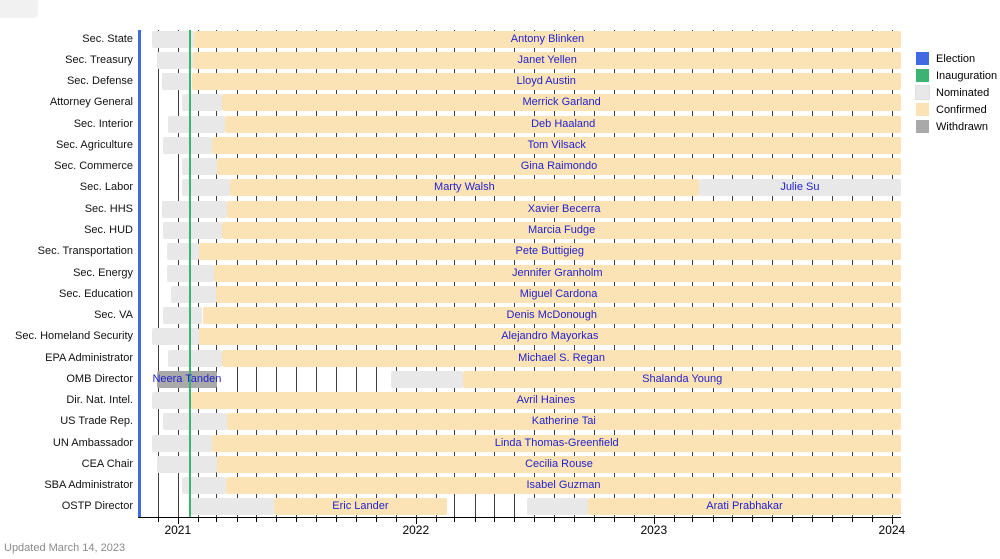  What do you see at coordinates (963, 93) in the screenshot?
I see `legend-label: Nominated` at bounding box center [963, 93].